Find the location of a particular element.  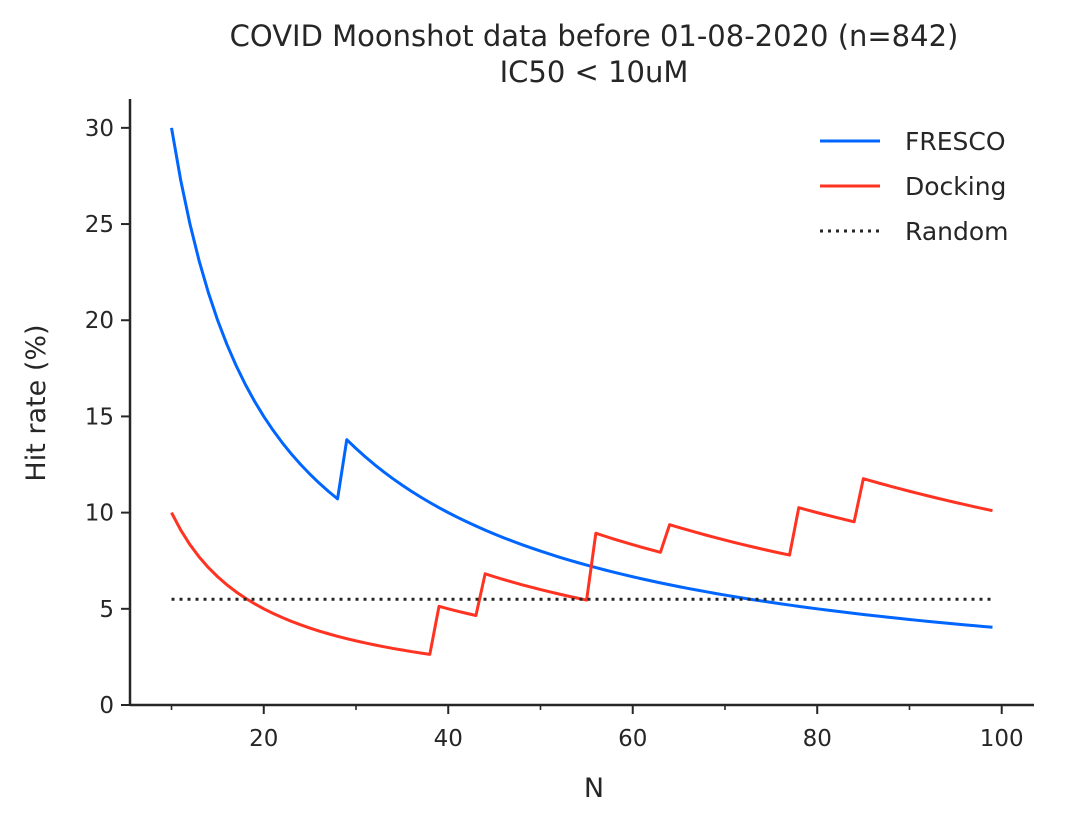

x-tick-label: 100 is located at coordinates (1002, 739).